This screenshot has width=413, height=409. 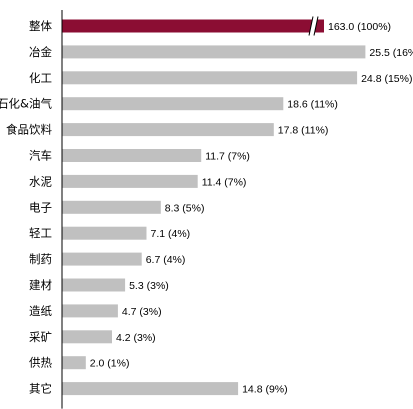 I want to click on value-label: 17.8 (11%), so click(x=303, y=131).